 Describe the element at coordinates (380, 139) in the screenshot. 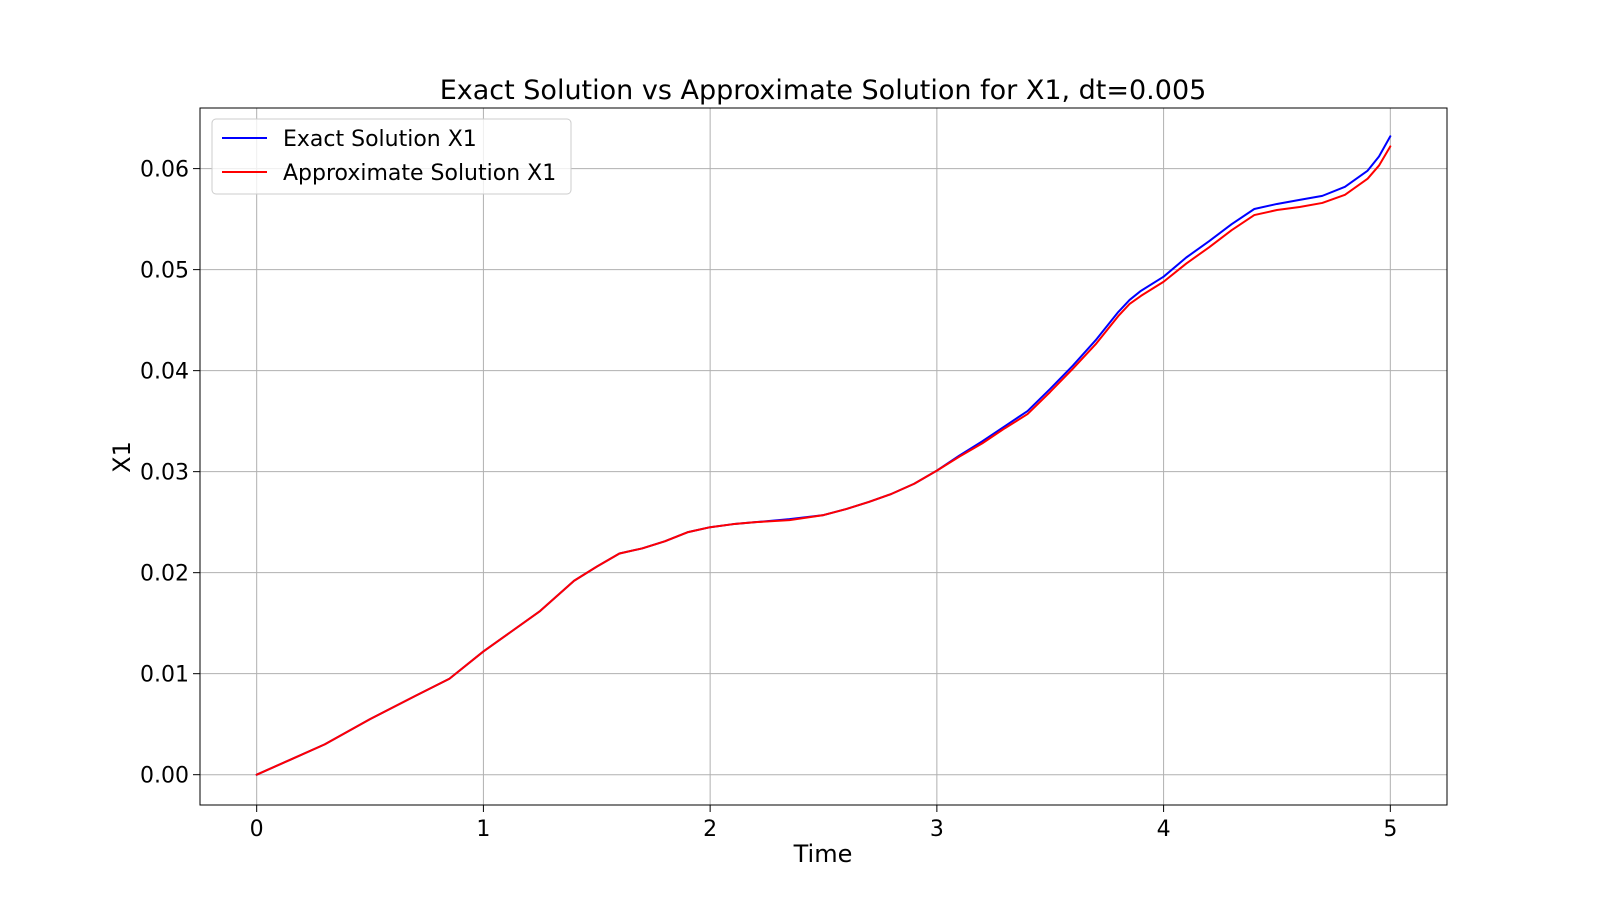

I see `legend-label-exact: Exact Solution X1` at that location.